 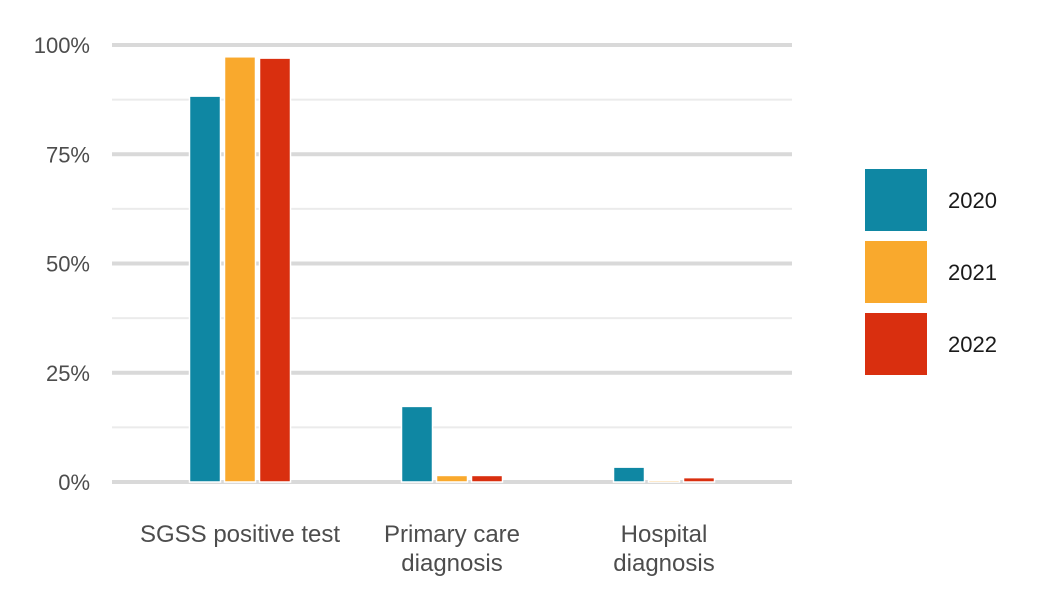 What do you see at coordinates (68, 264) in the screenshot?
I see `y-tick-label: 50%` at bounding box center [68, 264].